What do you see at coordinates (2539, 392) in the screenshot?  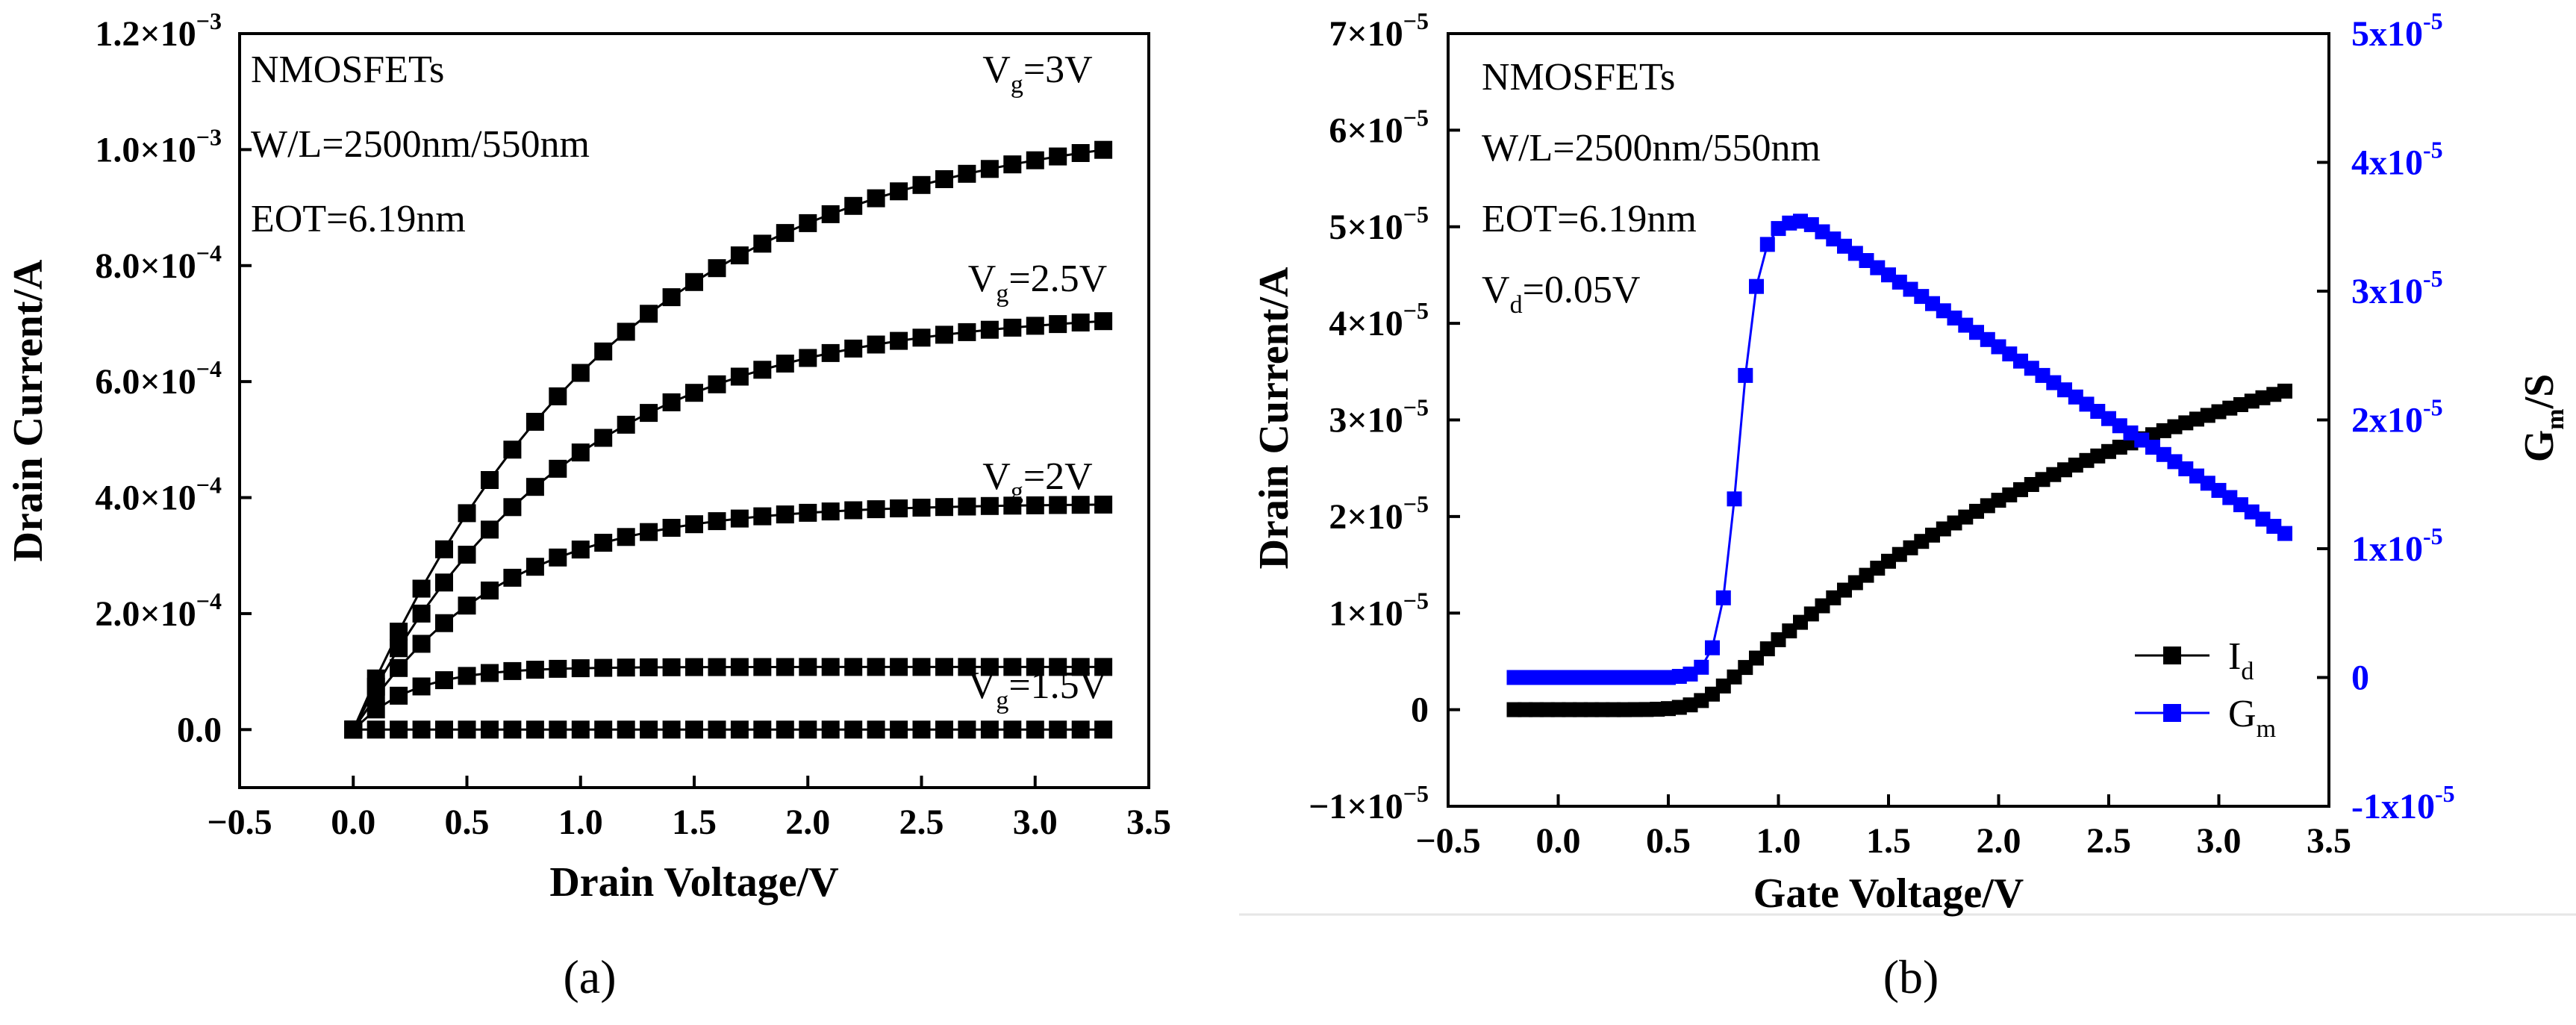 I see `y-axis-label-right-post: /S` at bounding box center [2539, 392].